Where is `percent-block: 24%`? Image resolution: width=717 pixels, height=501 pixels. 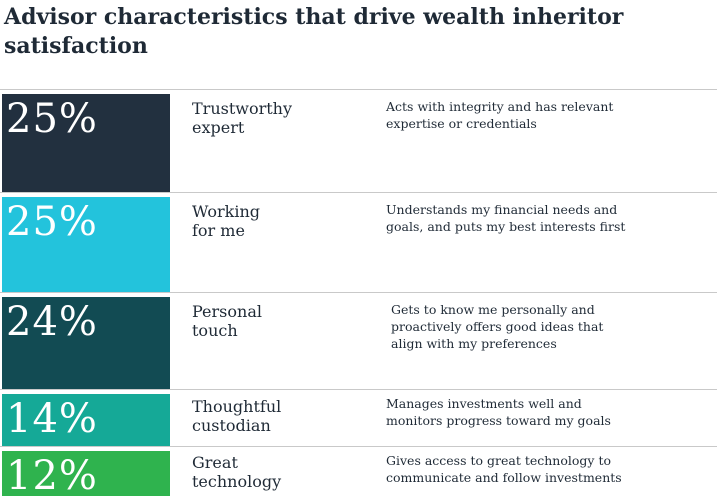
percent-block: 24% is located at coordinates (86, 343).